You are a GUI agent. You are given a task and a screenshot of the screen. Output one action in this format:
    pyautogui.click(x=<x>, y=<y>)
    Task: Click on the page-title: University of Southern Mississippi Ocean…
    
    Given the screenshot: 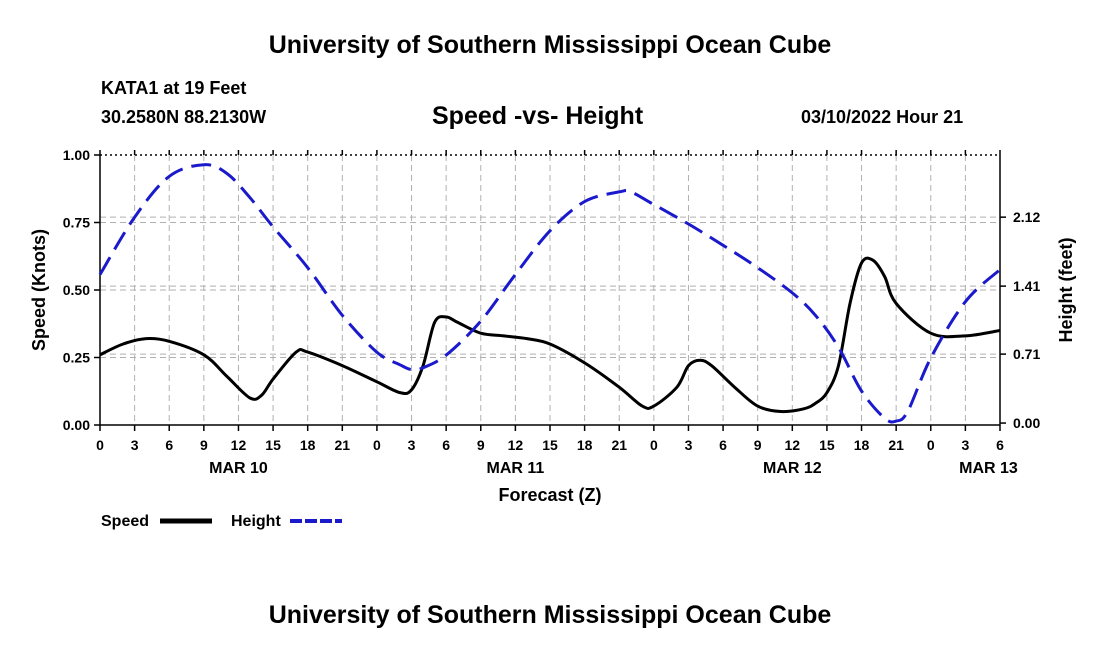 What is the action you would take?
    pyautogui.click(x=550, y=45)
    